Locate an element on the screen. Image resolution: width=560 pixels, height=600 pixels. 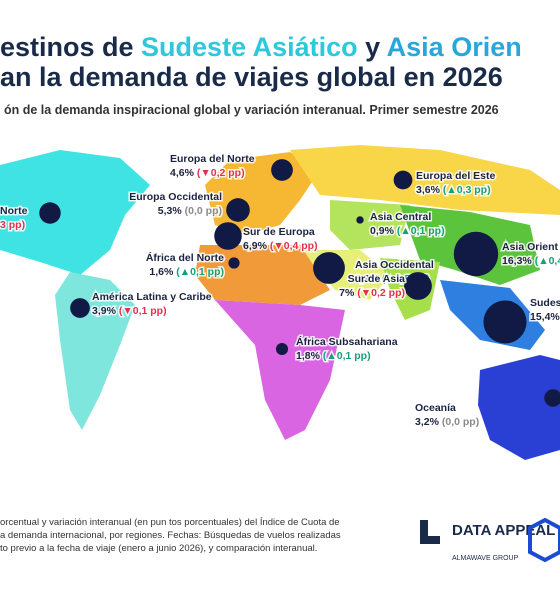
change-label: (▼0,1 pp) is located at coordinates (143, 311).